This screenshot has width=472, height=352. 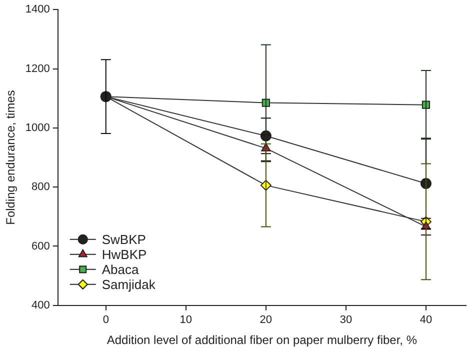 I want to click on y-tick-label: 1200, so click(x=37, y=68).